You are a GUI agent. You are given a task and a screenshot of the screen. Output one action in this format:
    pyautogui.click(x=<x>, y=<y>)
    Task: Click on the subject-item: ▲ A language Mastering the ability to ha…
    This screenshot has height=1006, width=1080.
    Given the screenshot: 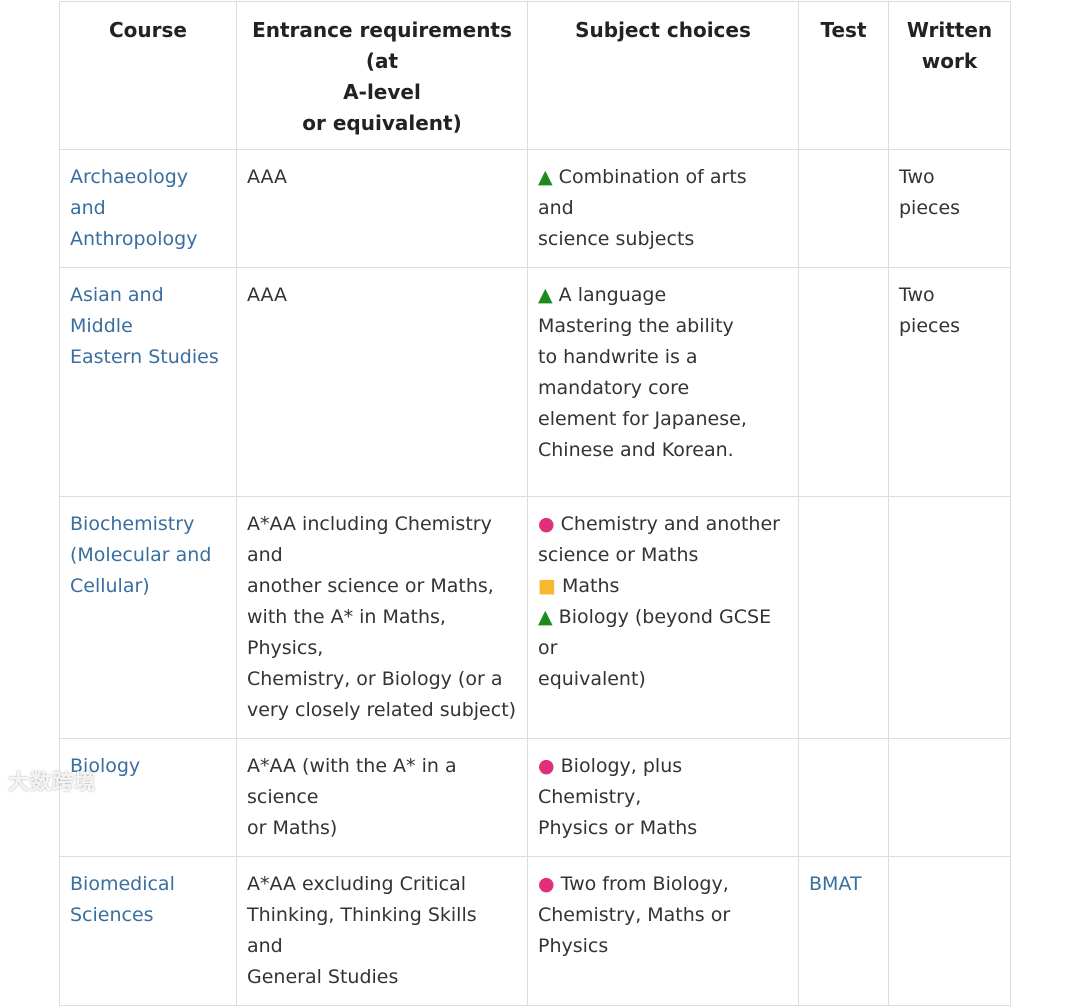 What is the action you would take?
    pyautogui.click(x=663, y=373)
    